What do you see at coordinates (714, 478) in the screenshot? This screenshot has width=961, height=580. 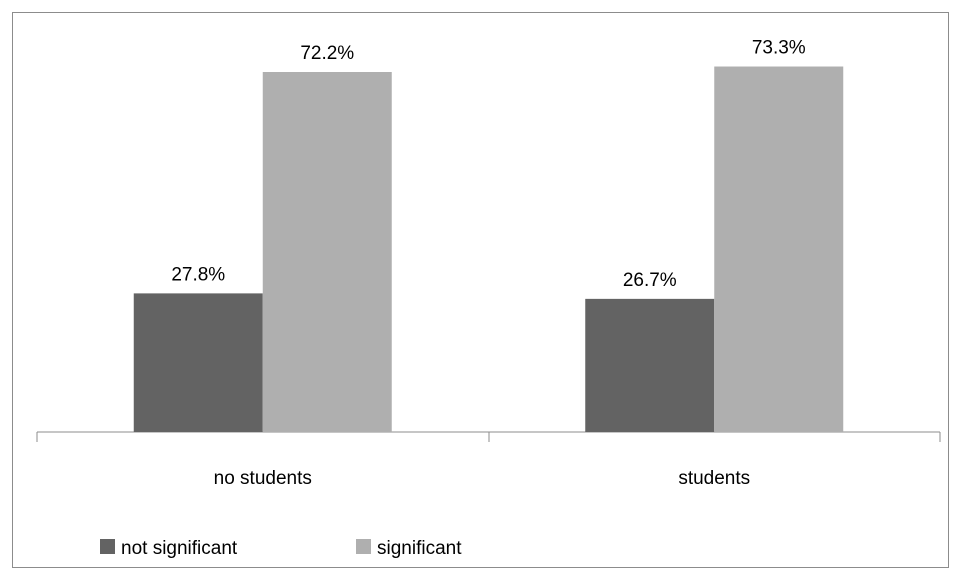 I see `category-label-2: students` at bounding box center [714, 478].